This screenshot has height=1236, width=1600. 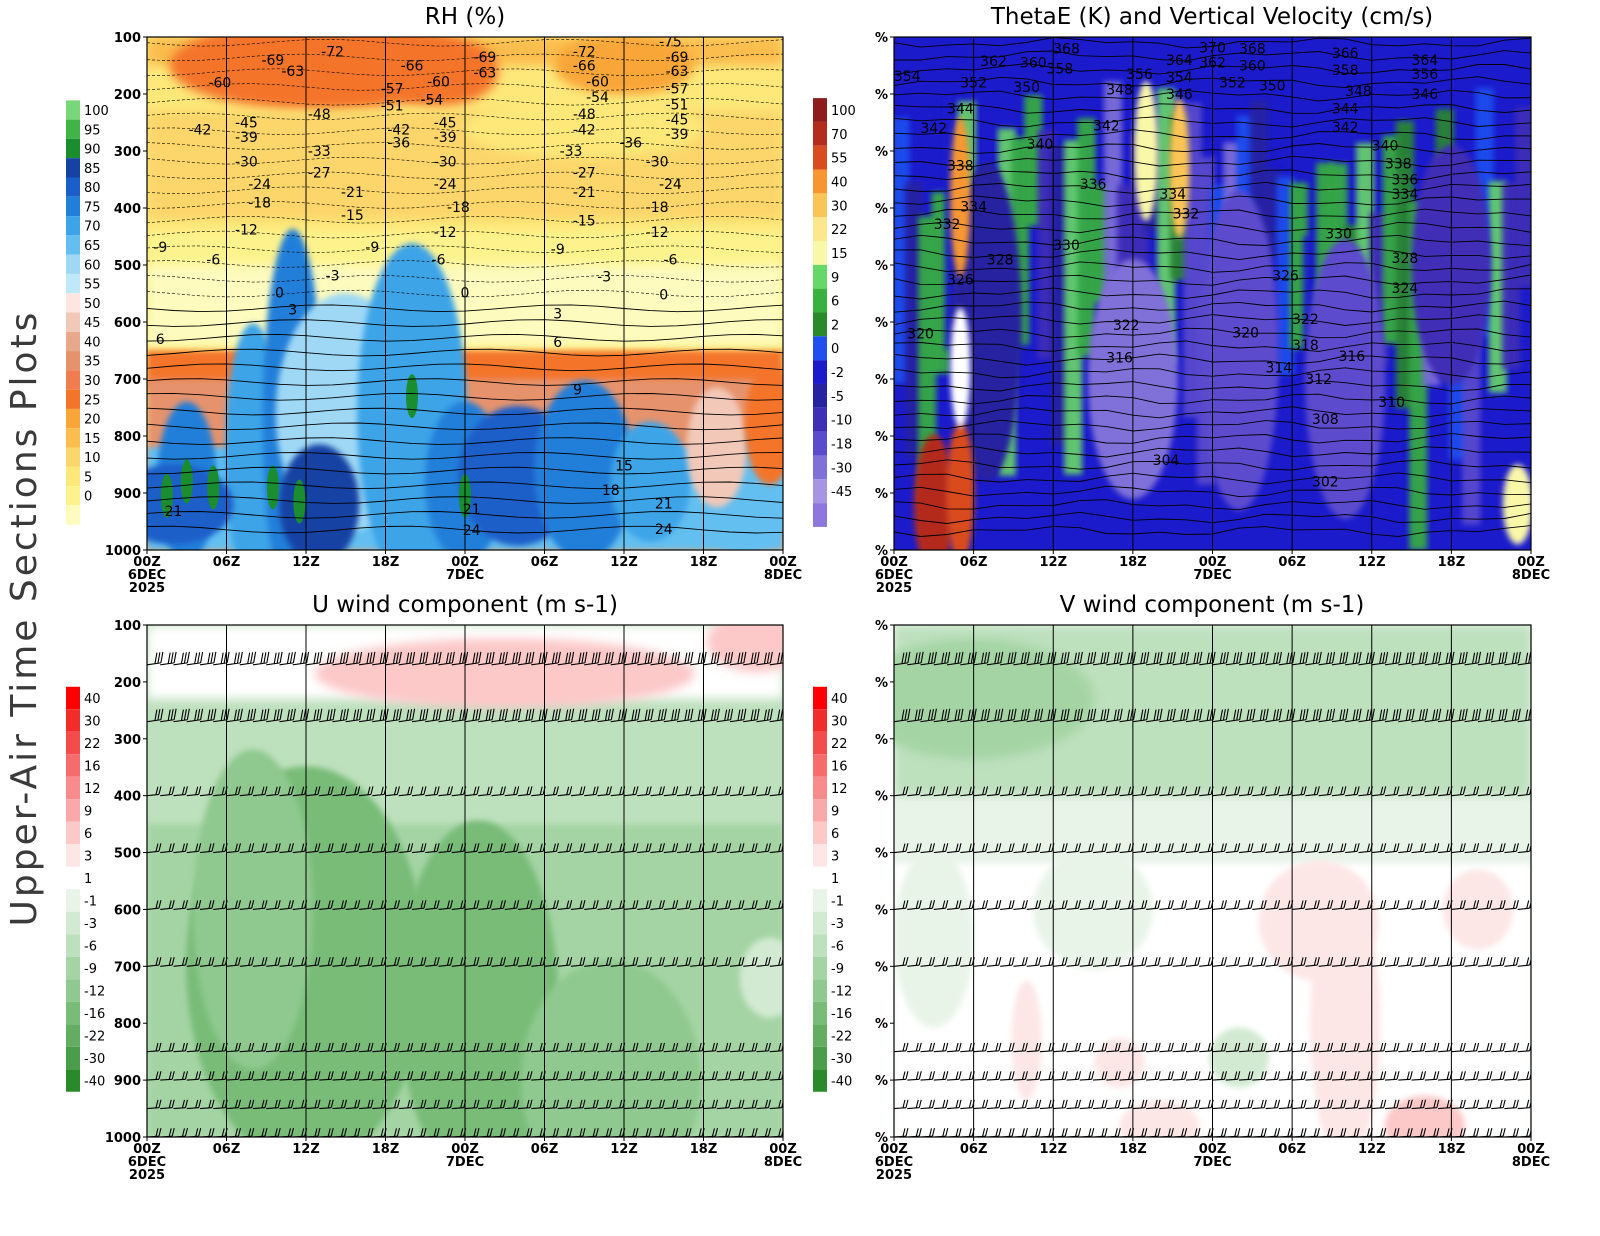 What do you see at coordinates (147, 575) in the screenshot?
I see `x-date-label: 6DEC` at bounding box center [147, 575].